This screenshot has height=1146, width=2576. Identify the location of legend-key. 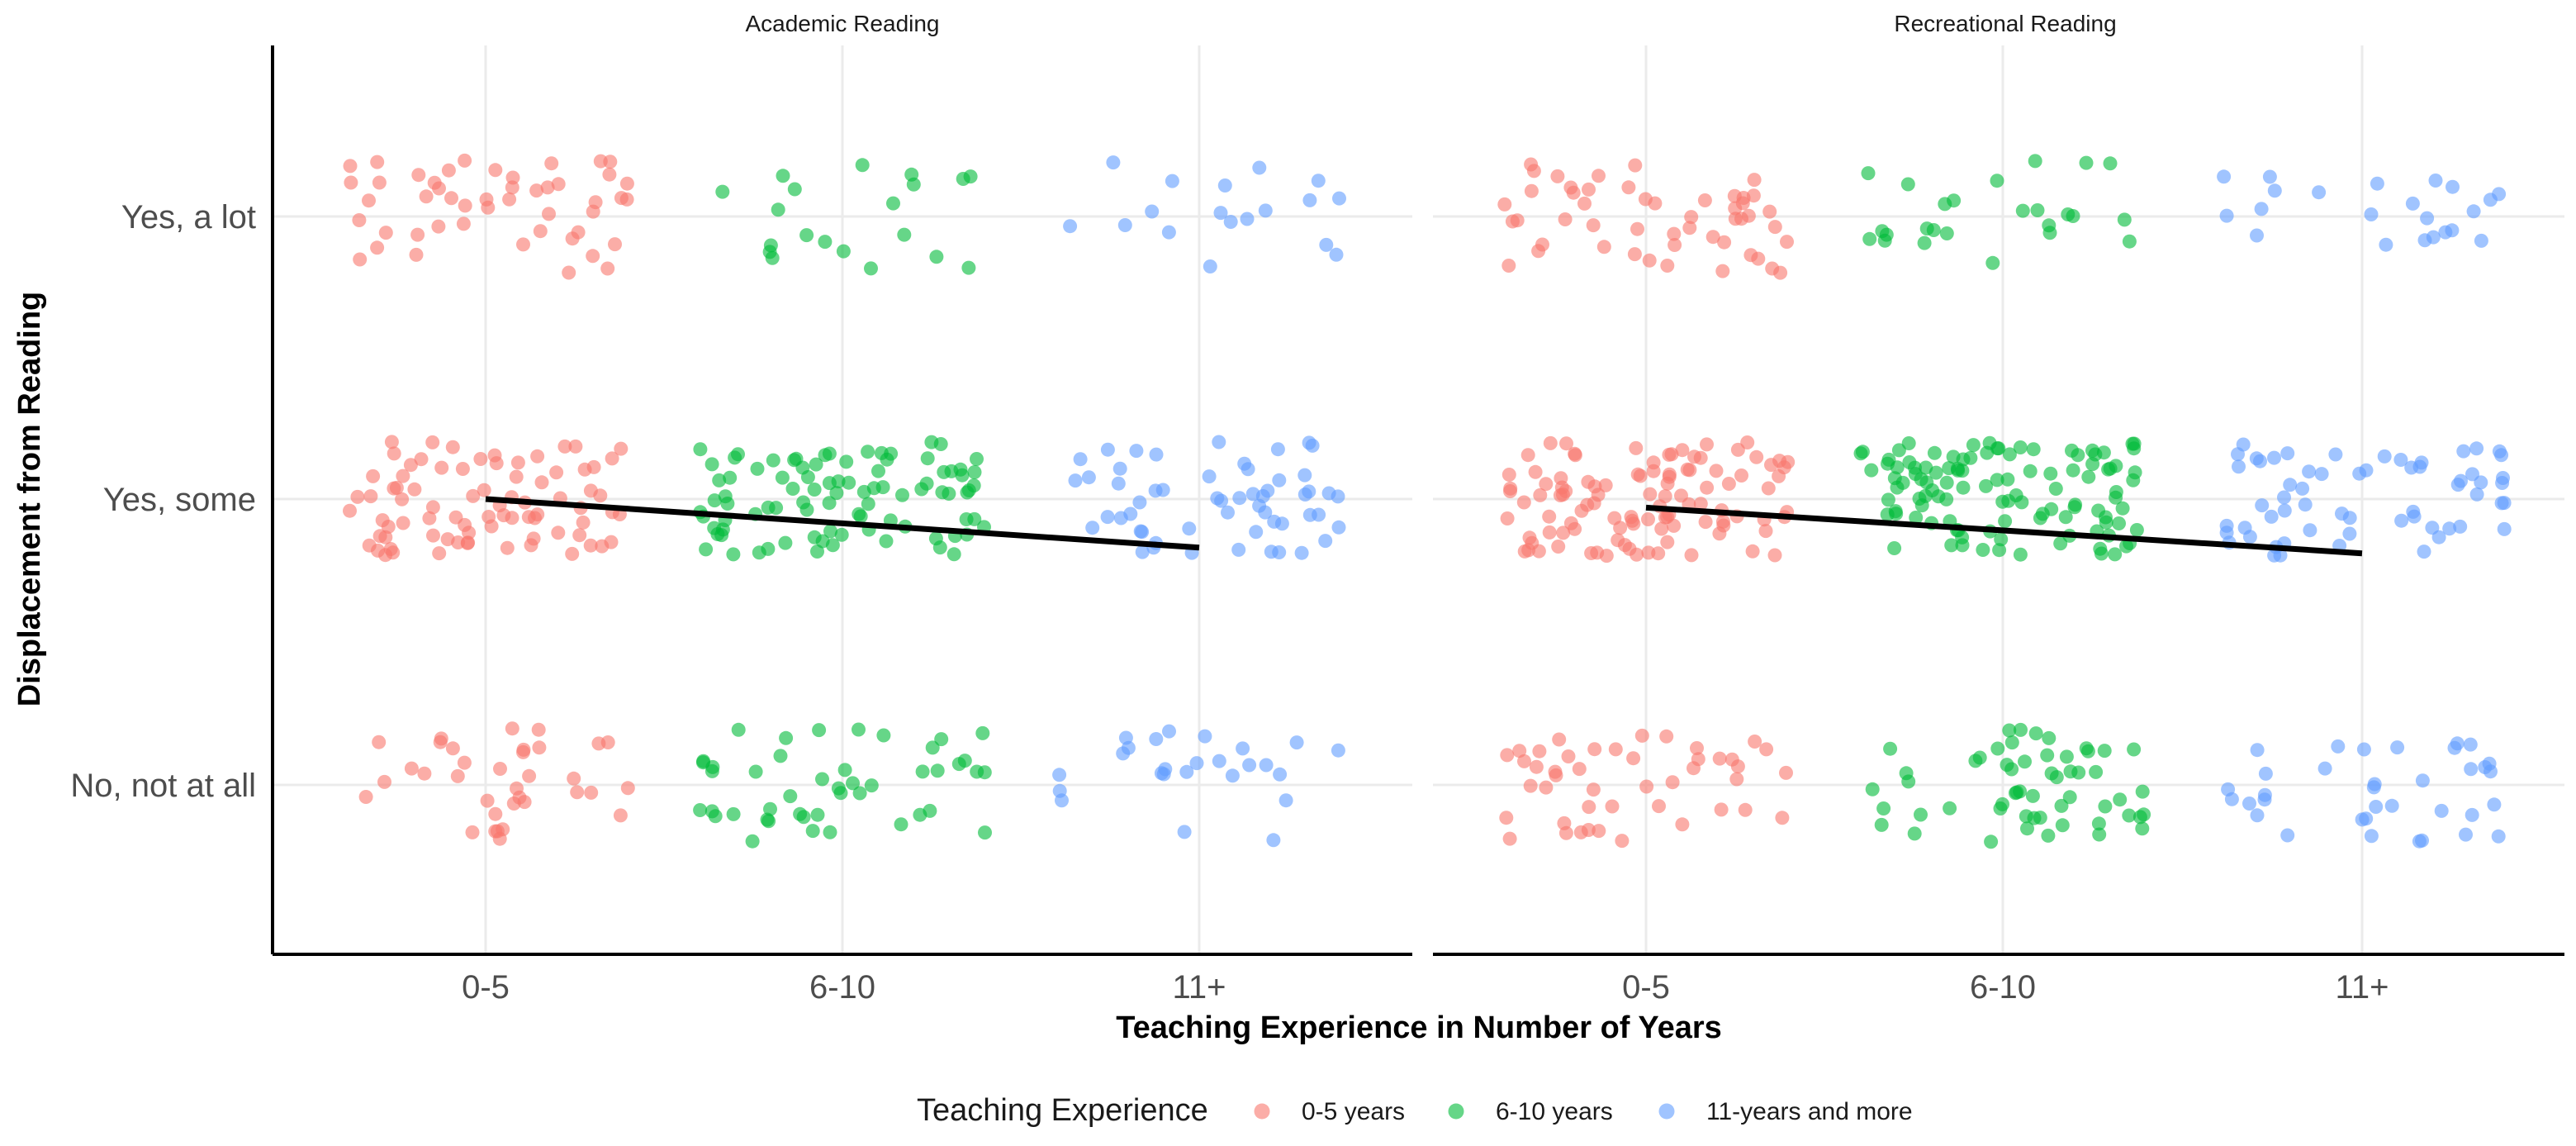
(1666, 1111).